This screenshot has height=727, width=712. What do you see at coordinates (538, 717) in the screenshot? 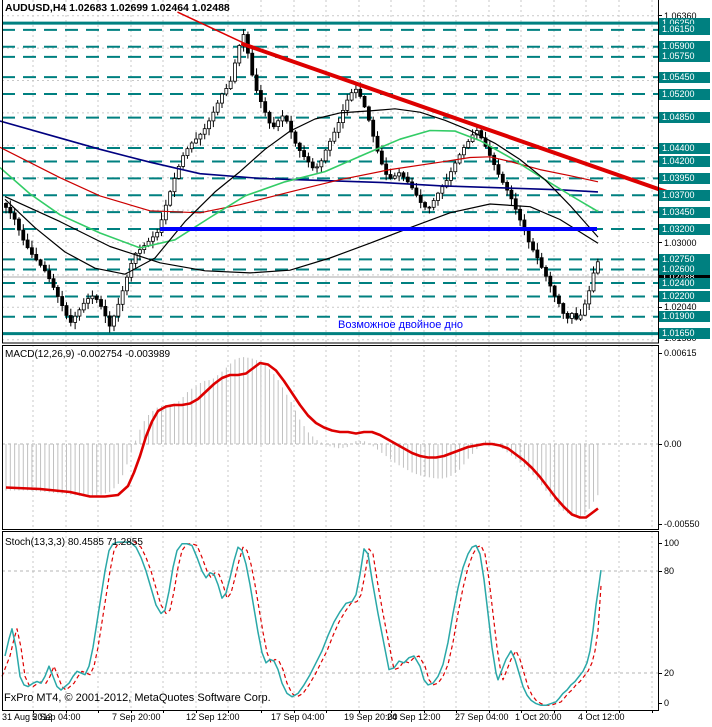
I see `time-label: 1 Oct 20:00` at bounding box center [538, 717].